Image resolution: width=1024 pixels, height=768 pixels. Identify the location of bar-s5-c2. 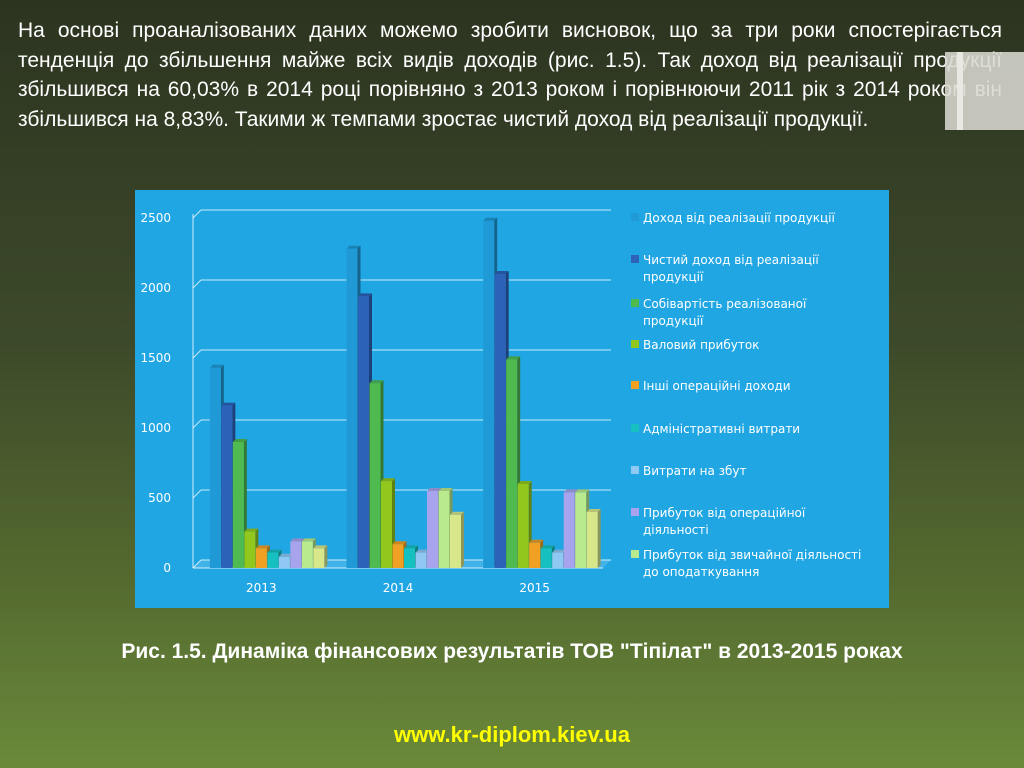
(546, 558).